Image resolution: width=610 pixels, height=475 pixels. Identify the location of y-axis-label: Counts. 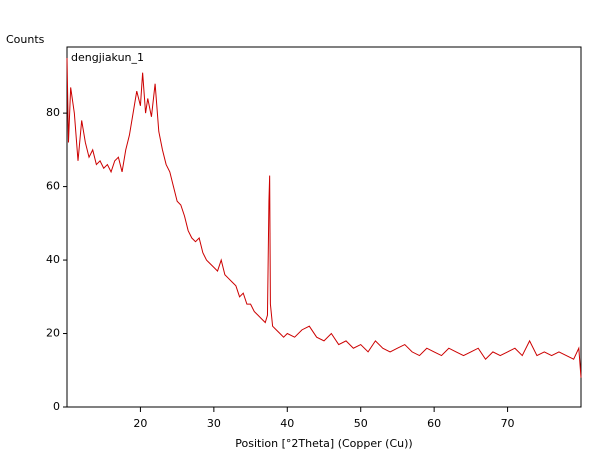
(25, 39).